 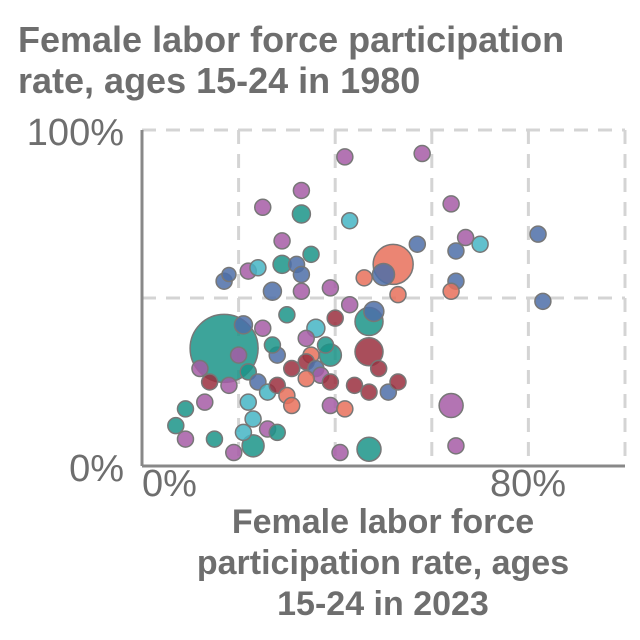 What do you see at coordinates (96, 469) in the screenshot?
I see `y-tick-label-bottom: 0%` at bounding box center [96, 469].